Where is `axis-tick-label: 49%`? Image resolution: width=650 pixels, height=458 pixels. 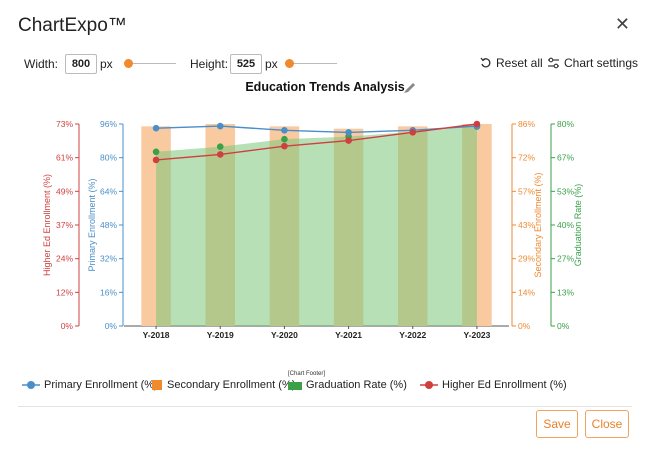
axis-tick-label: 49% is located at coordinates (64, 191).